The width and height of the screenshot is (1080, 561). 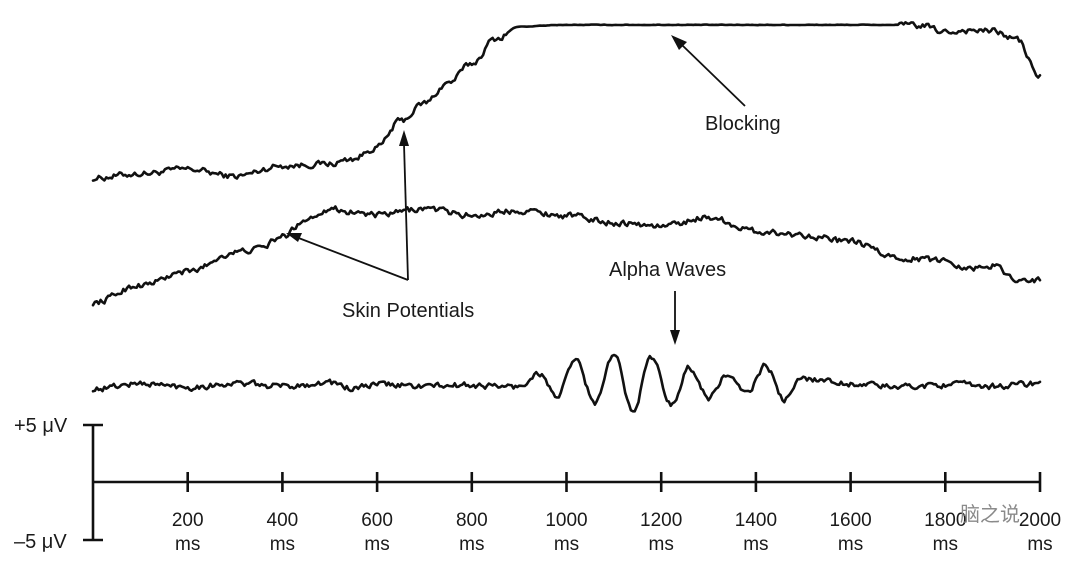 What do you see at coordinates (352, 258) in the screenshot?
I see `skin-potentials-arrow-left` at bounding box center [352, 258].